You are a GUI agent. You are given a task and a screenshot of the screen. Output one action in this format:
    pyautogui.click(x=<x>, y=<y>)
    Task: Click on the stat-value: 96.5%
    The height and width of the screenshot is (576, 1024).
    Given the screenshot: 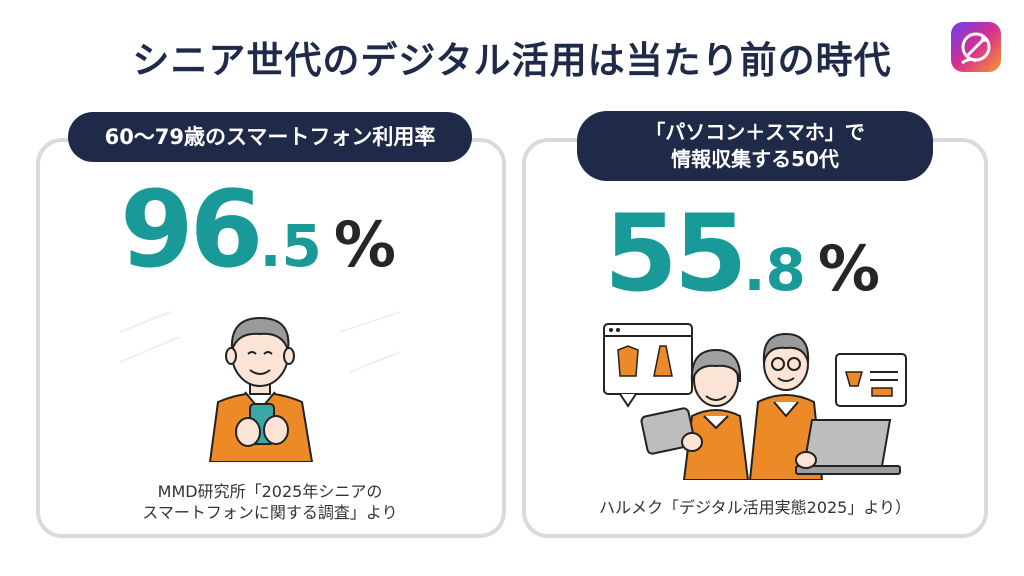 What is the action you would take?
    pyautogui.click(x=258, y=229)
    